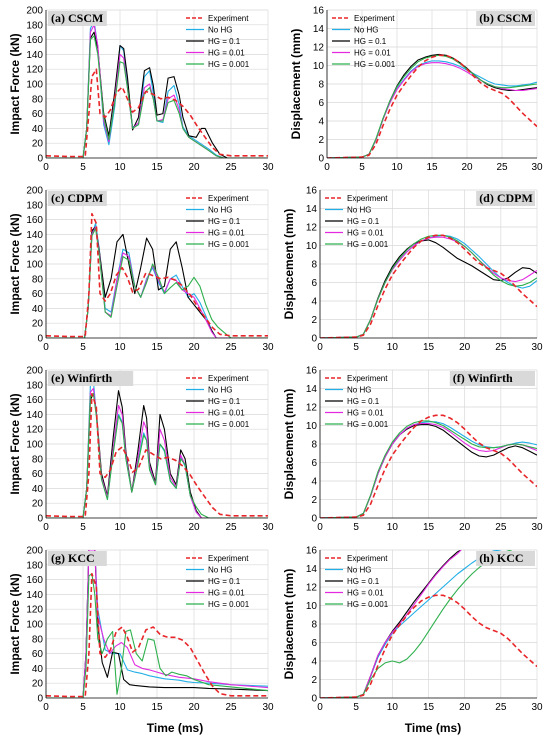 This screenshot has width=550, height=737. Describe the element at coordinates (268, 707) in the screenshot. I see `x-tick-label-g-6: 30` at that location.